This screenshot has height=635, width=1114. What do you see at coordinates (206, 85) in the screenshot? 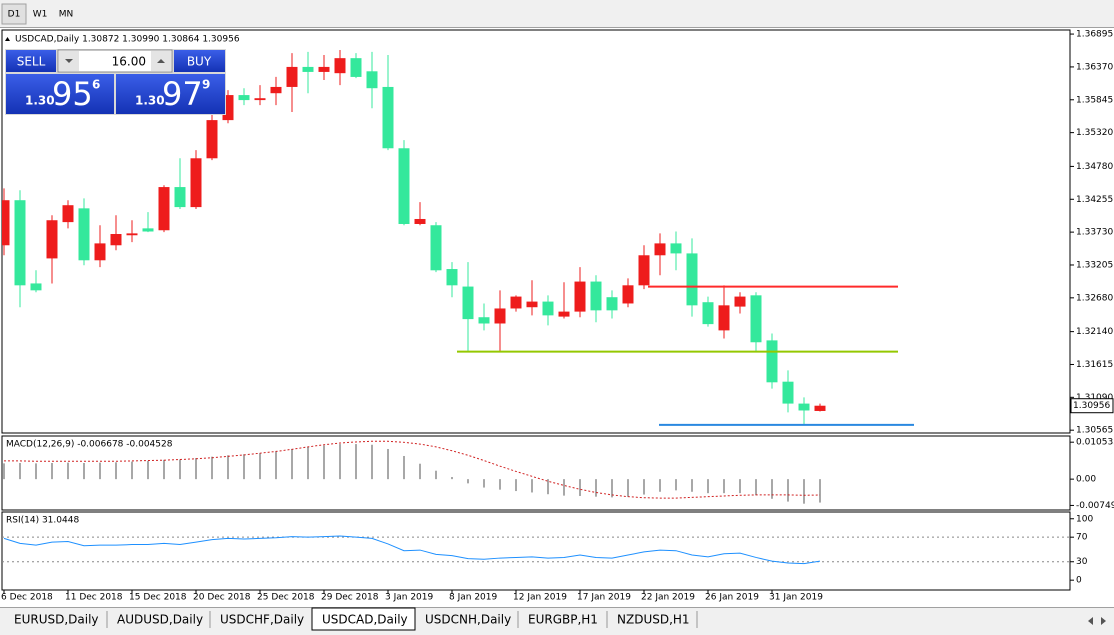
I see `buy-price-point: 9` at bounding box center [206, 85].